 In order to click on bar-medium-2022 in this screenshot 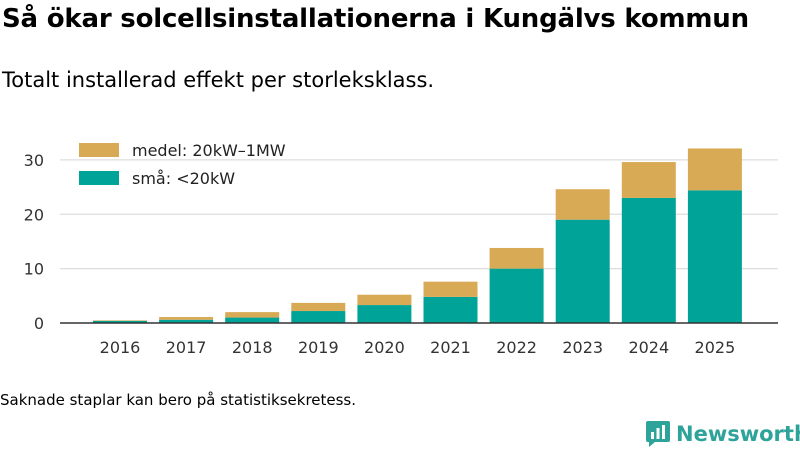, I will do `click(516, 258)`.